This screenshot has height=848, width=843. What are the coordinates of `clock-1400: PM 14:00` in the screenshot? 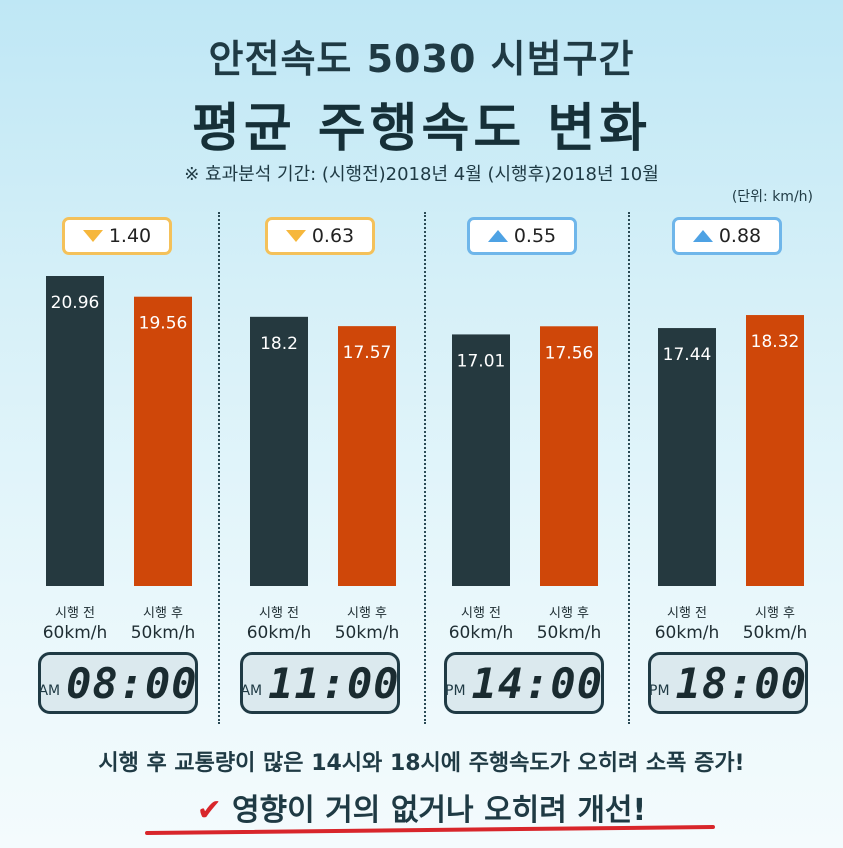 It's located at (524, 683).